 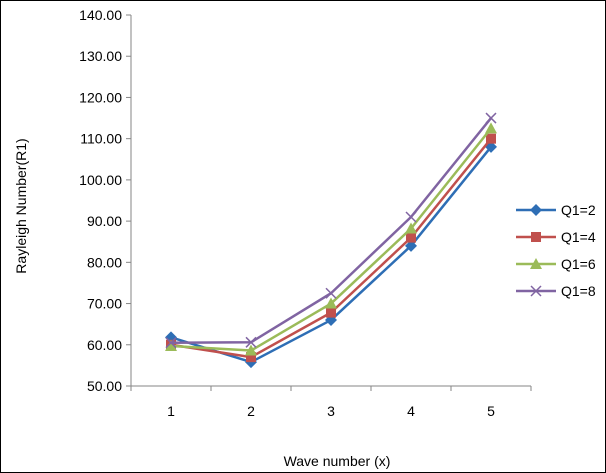 I want to click on legend-item: Q1=2, so click(x=556, y=210).